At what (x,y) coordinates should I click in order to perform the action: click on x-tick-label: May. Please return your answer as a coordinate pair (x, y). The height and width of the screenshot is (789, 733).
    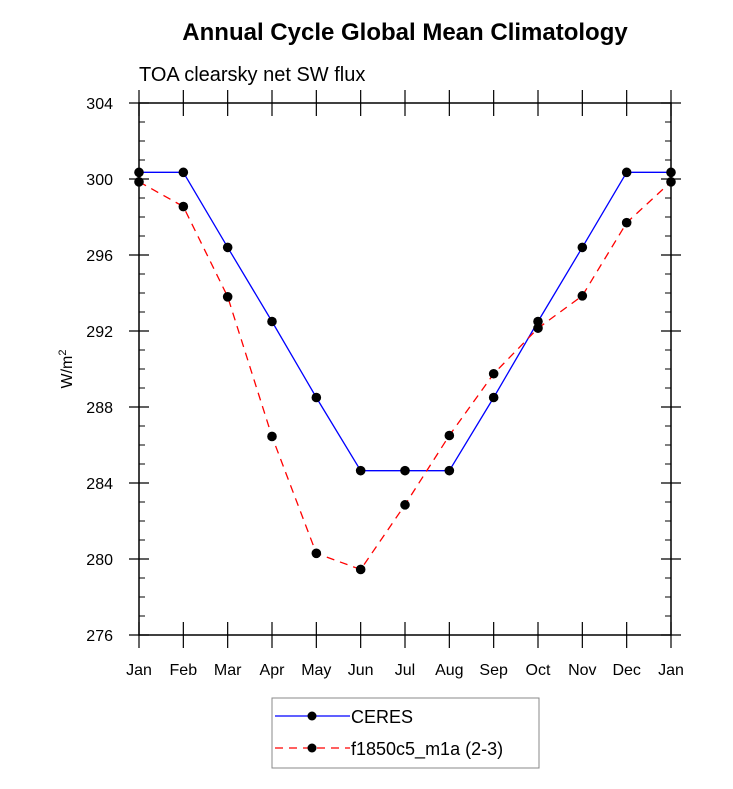
    Looking at the image, I should click on (316, 670).